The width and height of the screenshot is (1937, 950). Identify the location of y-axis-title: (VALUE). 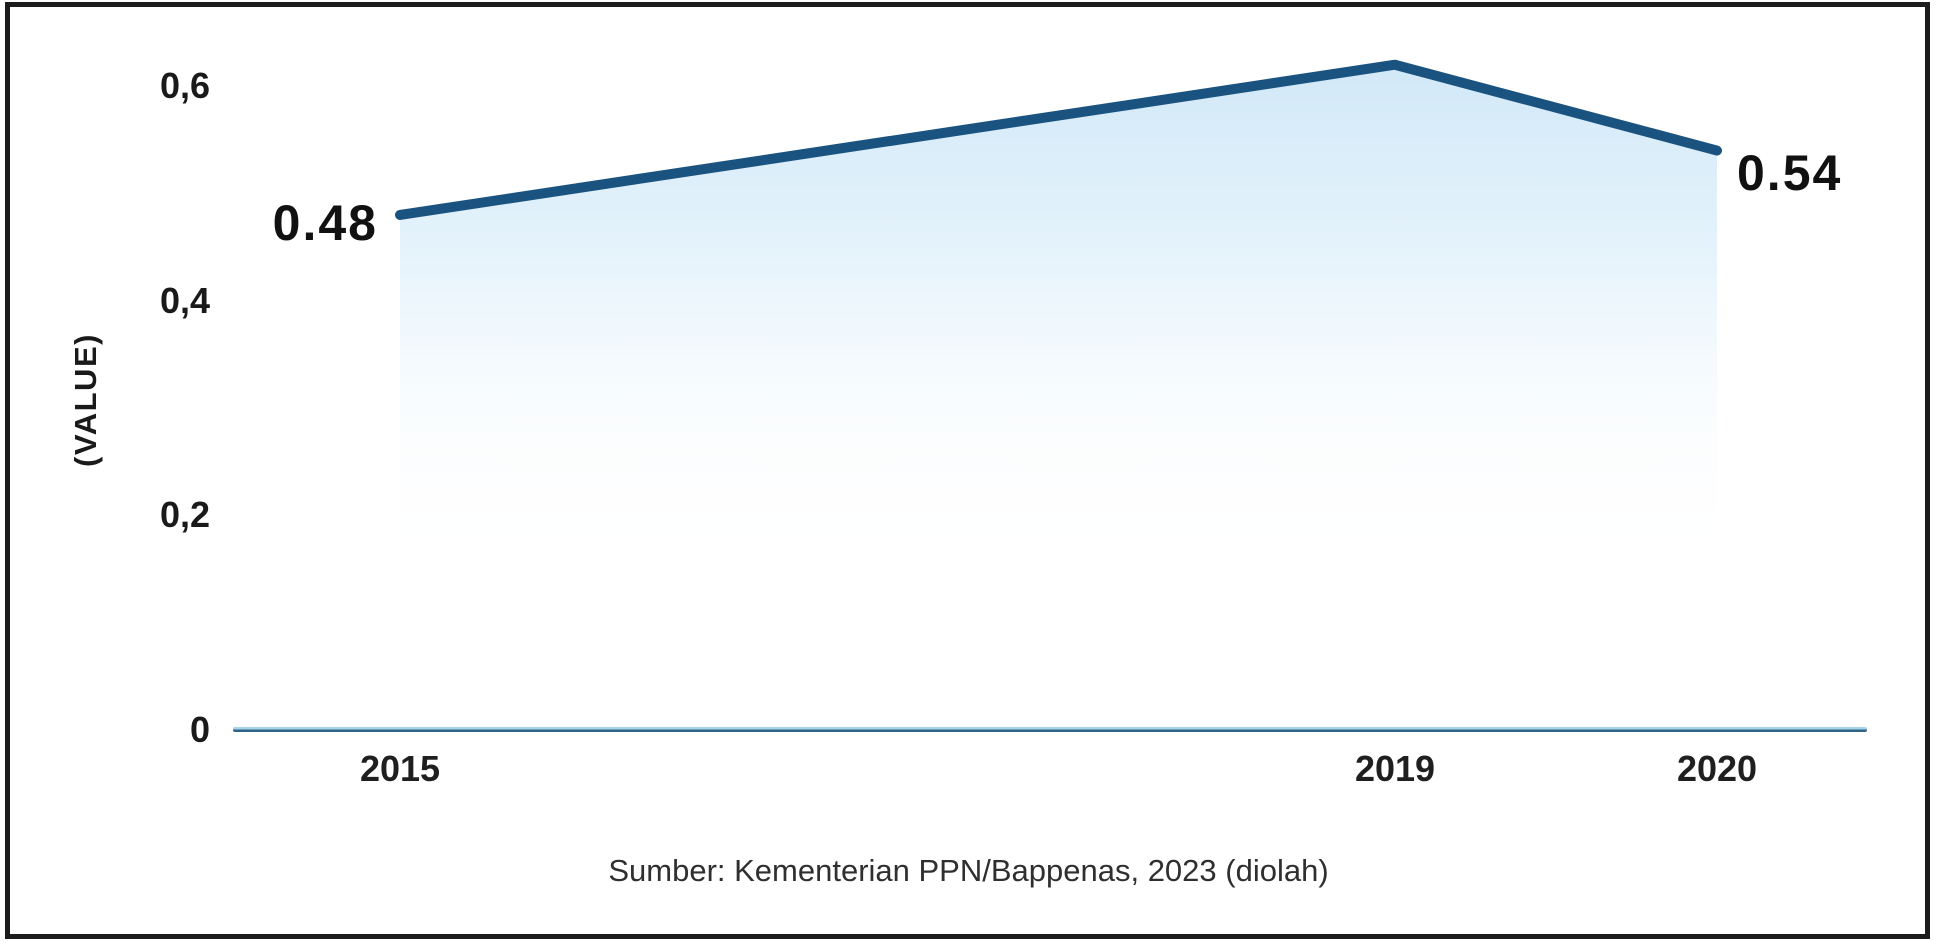
(85, 400).